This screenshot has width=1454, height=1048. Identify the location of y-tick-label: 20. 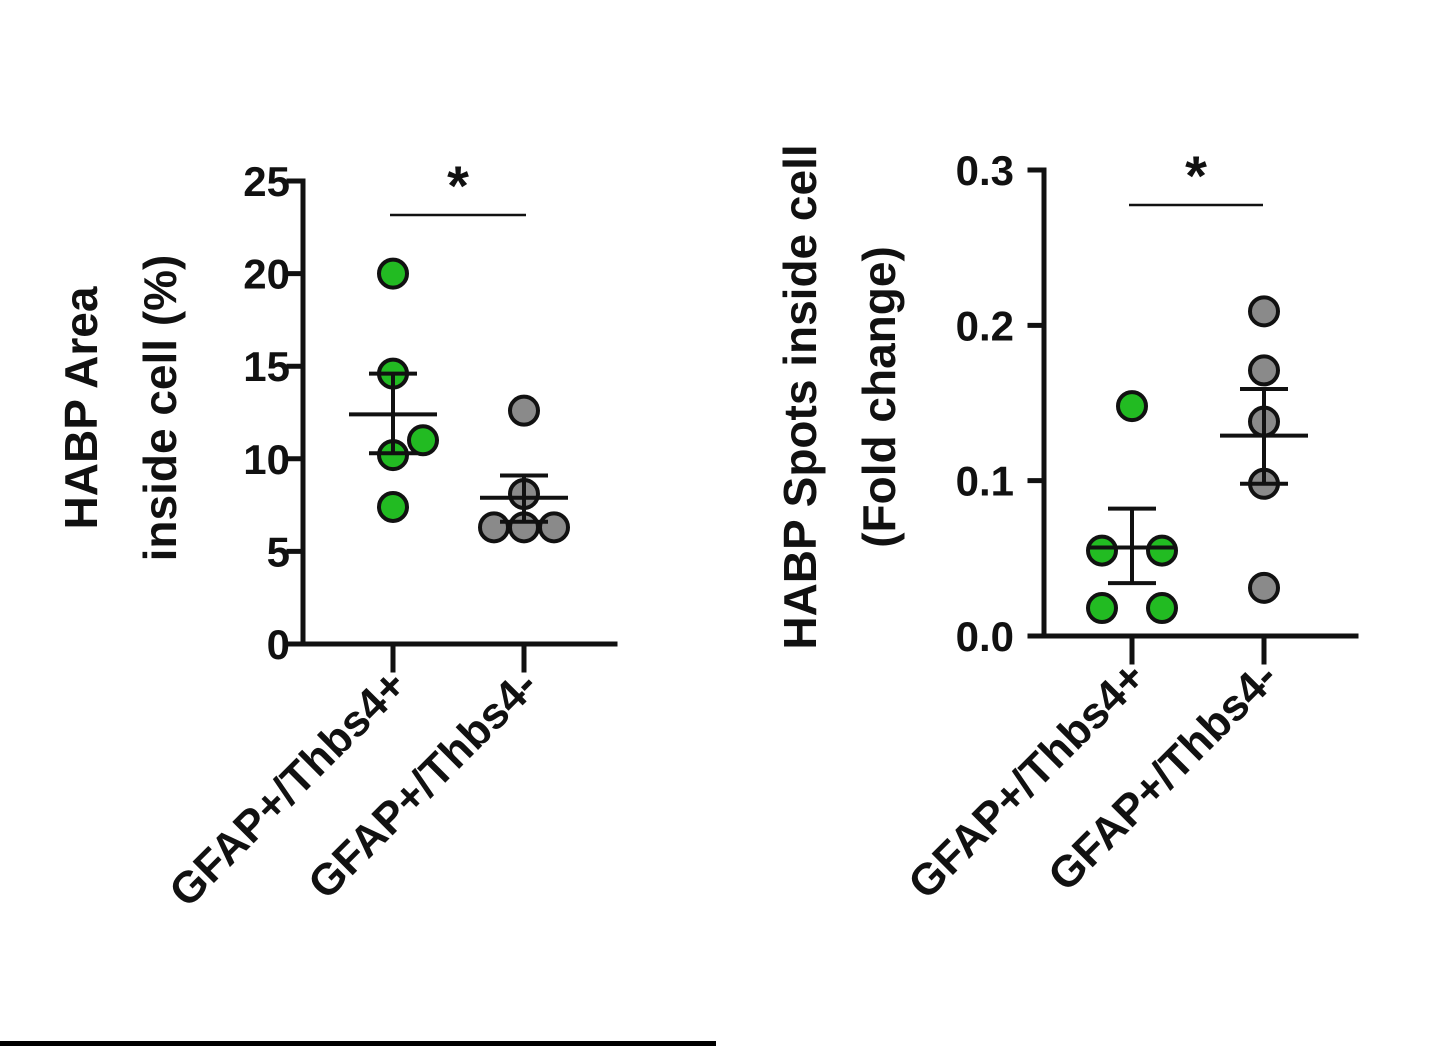
(266, 274).